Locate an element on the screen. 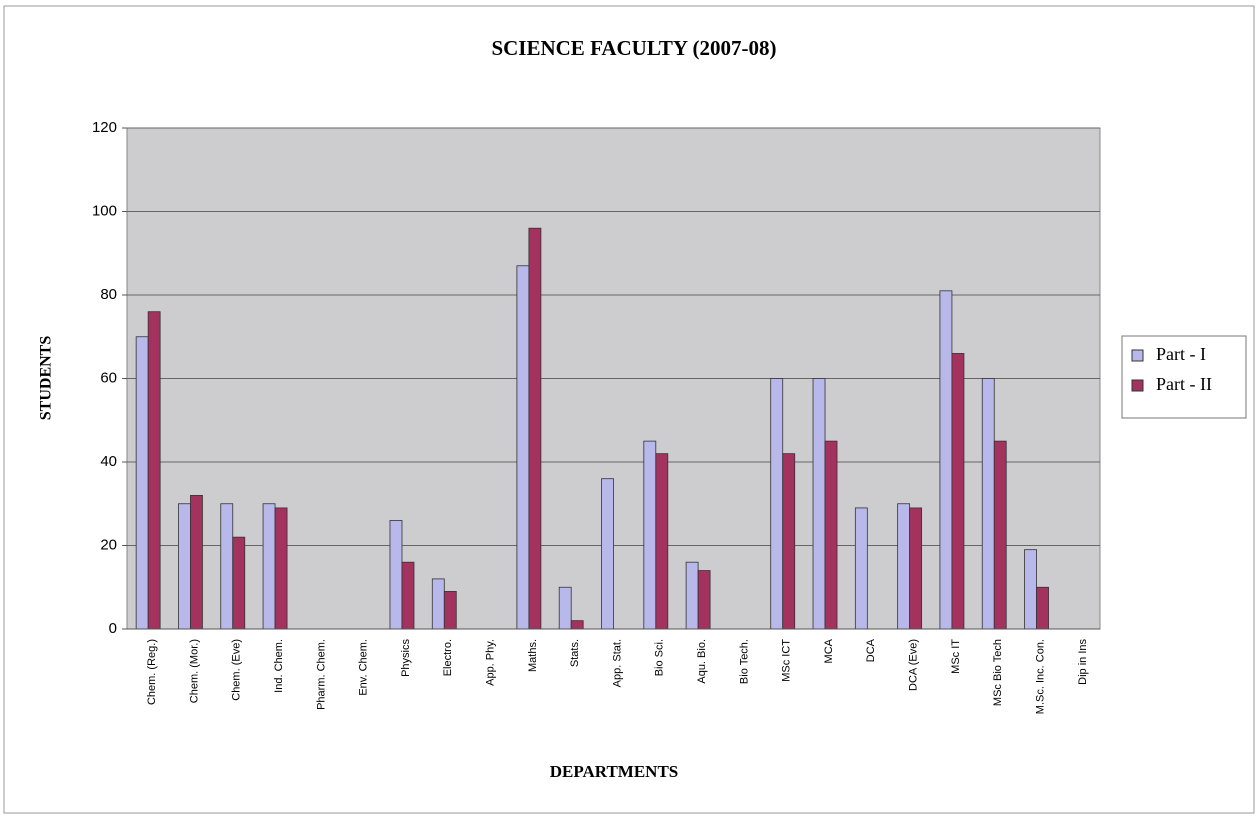  x-tick-label: Dip in Ins is located at coordinates (1083, 662).